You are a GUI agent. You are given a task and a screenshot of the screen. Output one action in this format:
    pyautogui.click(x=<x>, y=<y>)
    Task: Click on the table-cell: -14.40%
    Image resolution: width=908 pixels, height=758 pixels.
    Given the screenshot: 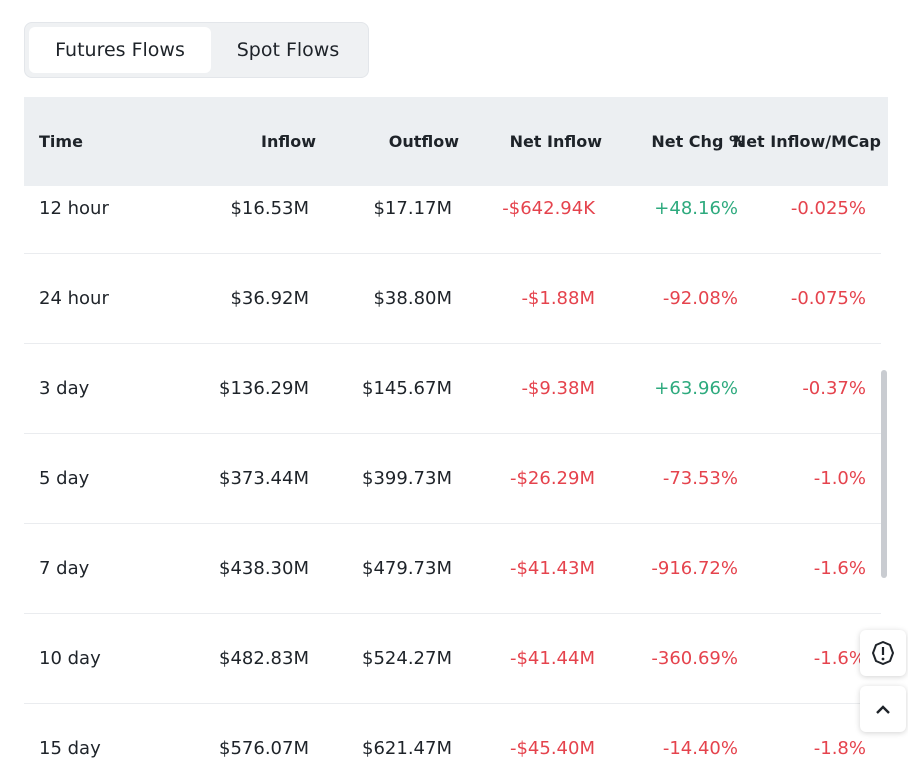 What is the action you would take?
    pyautogui.click(x=700, y=747)
    